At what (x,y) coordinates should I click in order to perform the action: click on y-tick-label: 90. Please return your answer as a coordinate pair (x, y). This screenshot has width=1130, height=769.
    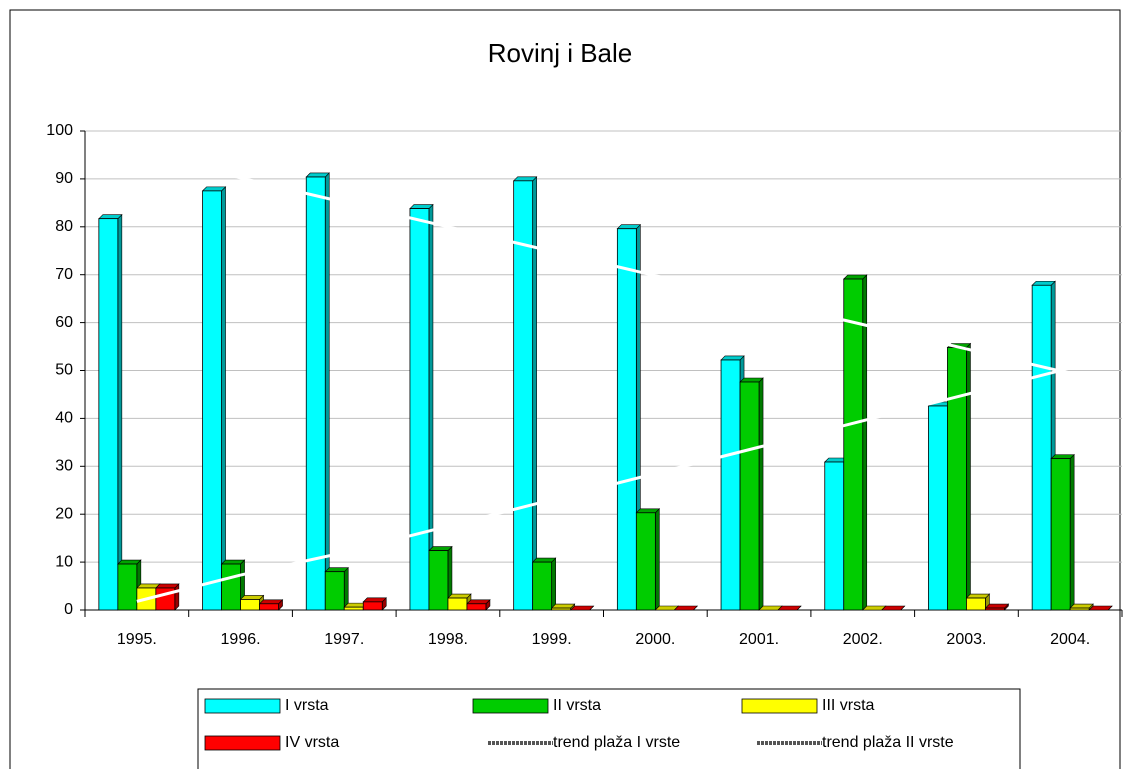
    Looking at the image, I should click on (64, 178).